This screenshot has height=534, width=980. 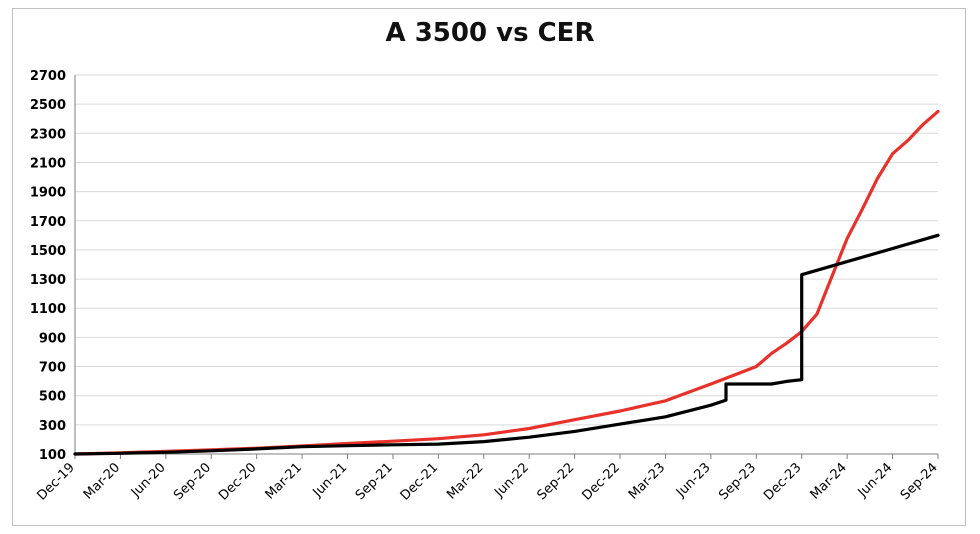 What do you see at coordinates (102, 481) in the screenshot?
I see `x-tick-label: Mar-20` at bounding box center [102, 481].